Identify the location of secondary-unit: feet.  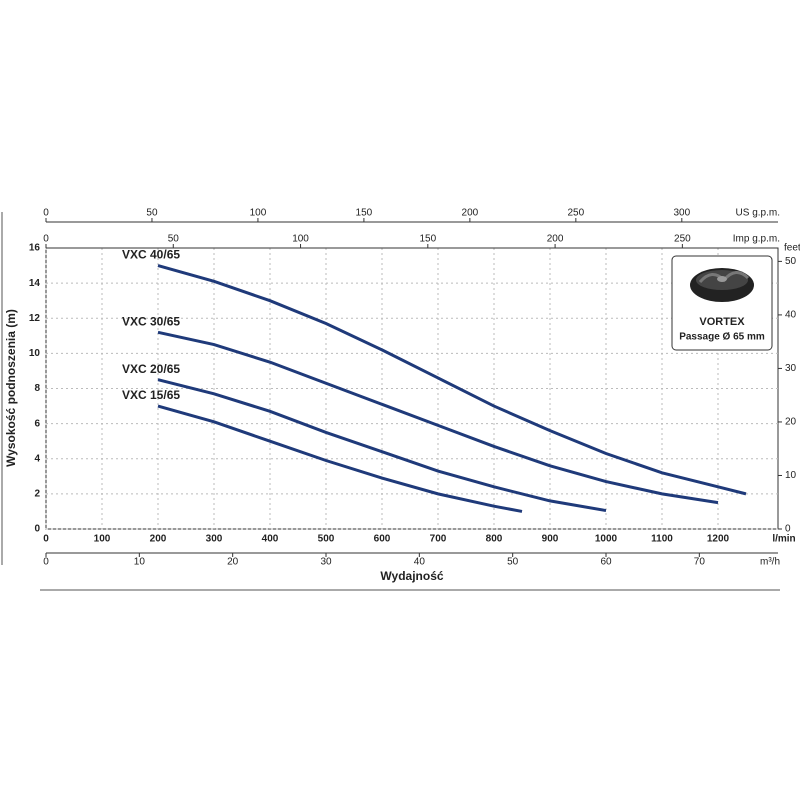
(792, 248).